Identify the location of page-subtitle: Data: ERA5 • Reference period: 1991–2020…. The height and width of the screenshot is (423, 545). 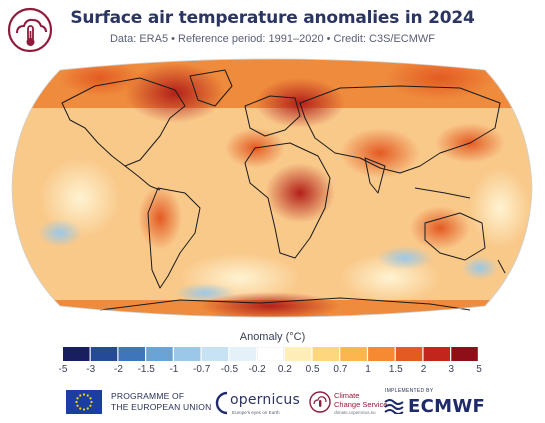
(272, 39).